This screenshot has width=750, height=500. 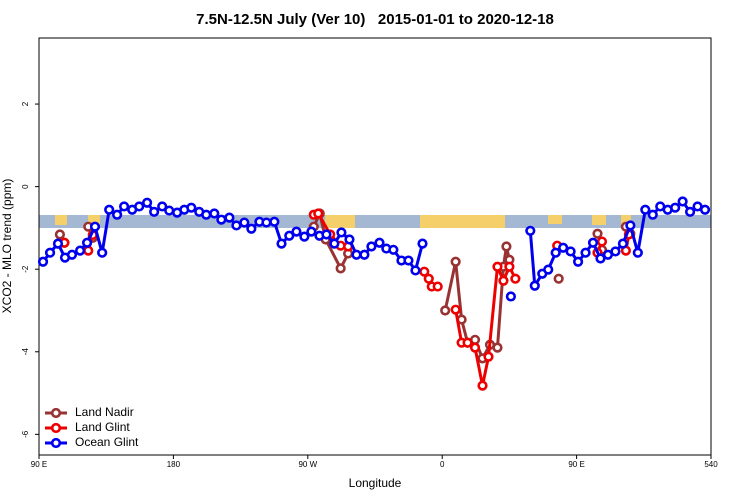 What do you see at coordinates (102, 427) in the screenshot?
I see `legend-label: Land Glint` at bounding box center [102, 427].